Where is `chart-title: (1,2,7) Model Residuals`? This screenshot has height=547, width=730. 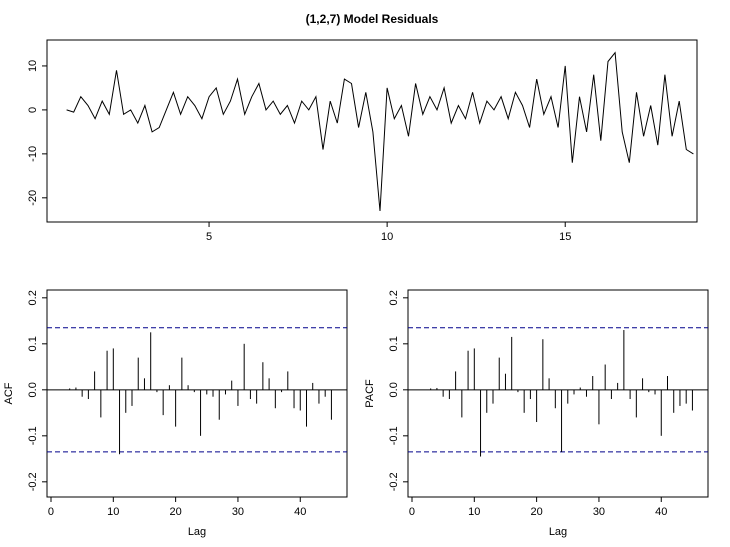 chart-title: (1,2,7) Model Residuals is located at coordinates (372, 19).